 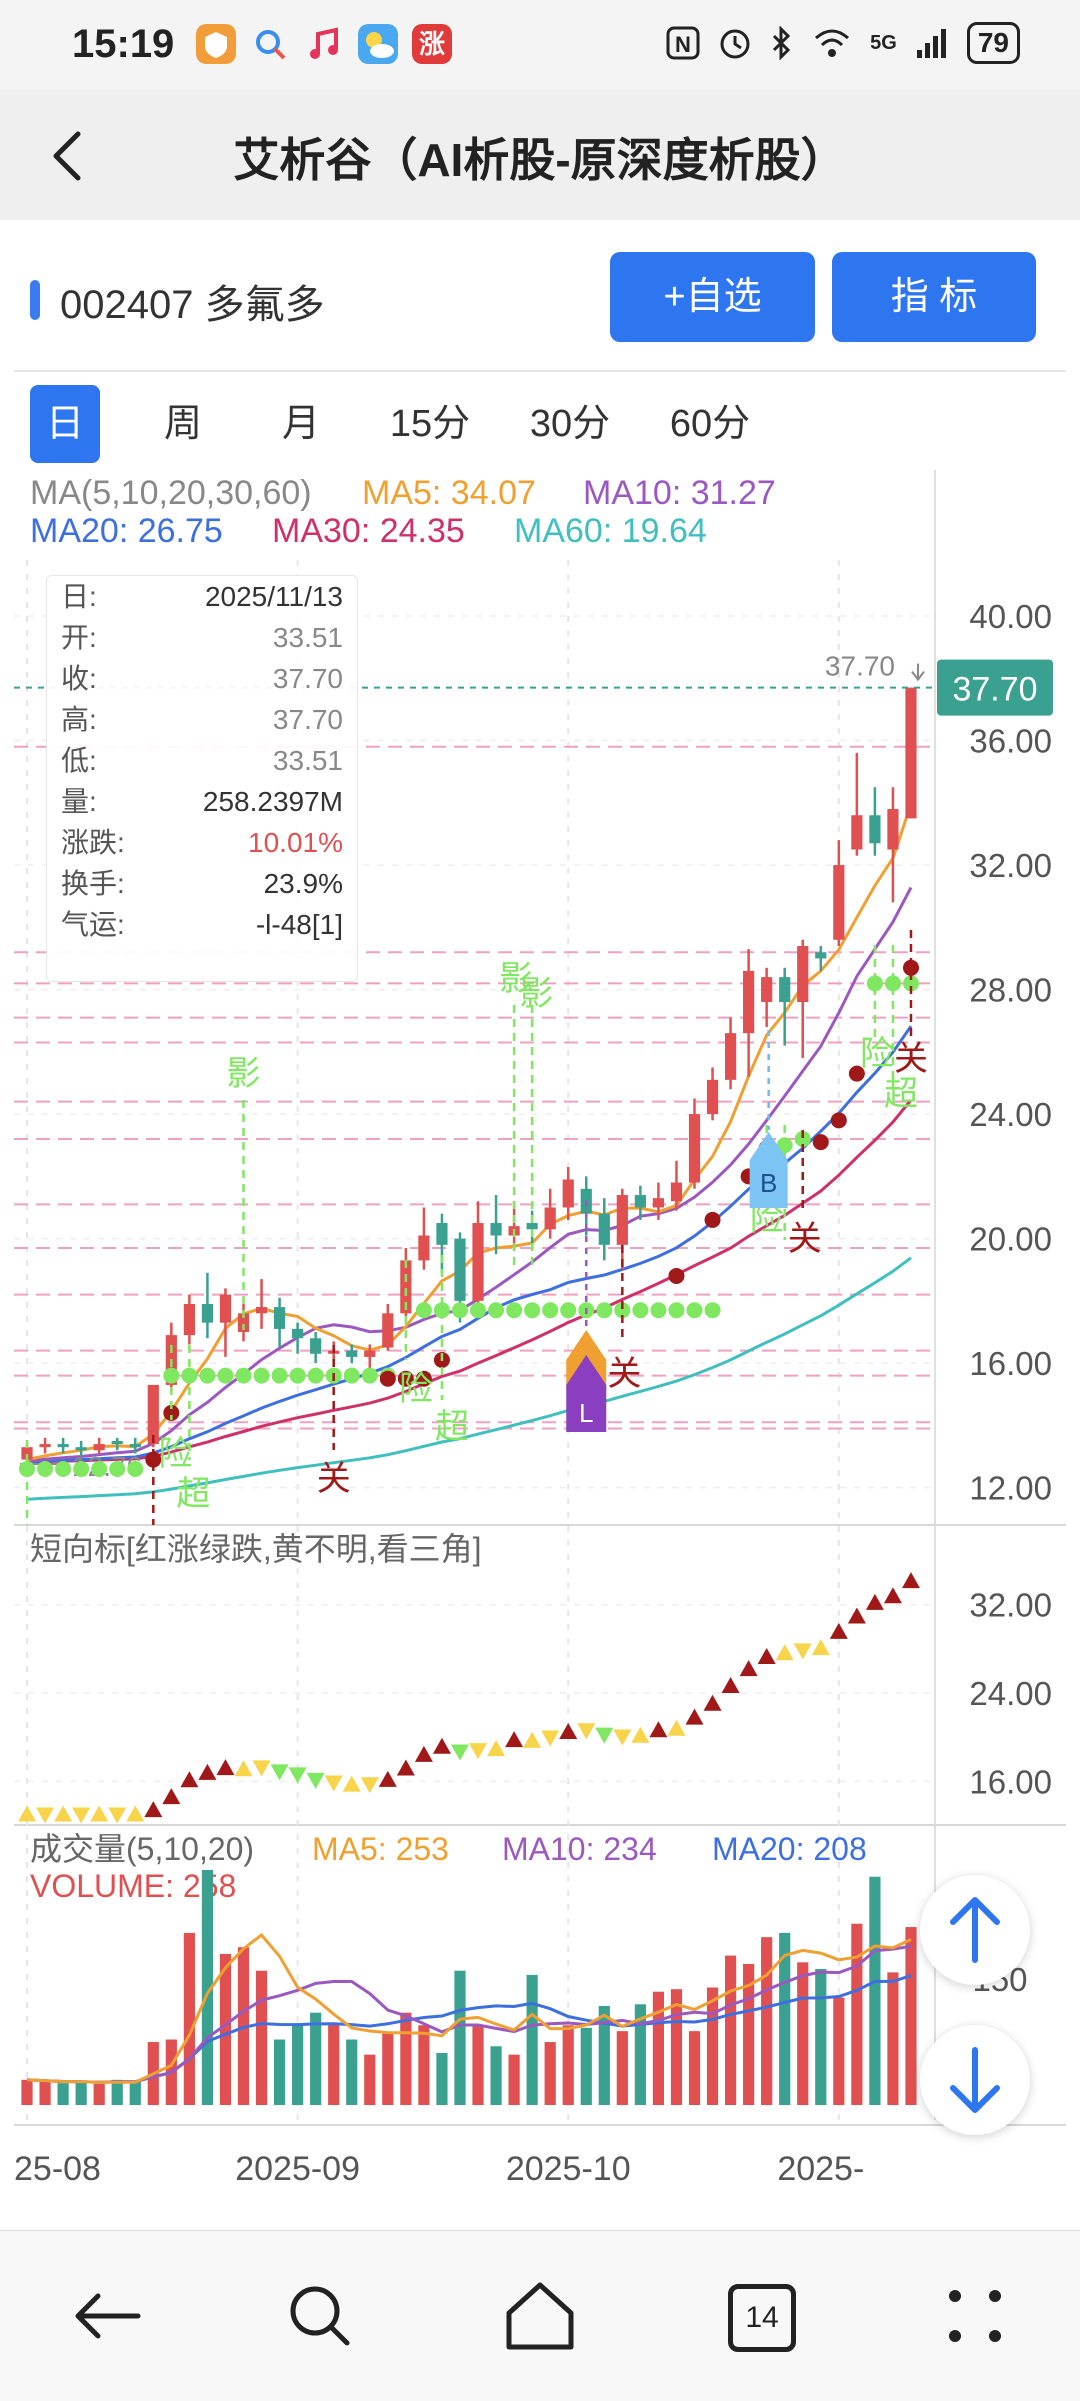 What do you see at coordinates (469, 2008) in the screenshot?
I see `volume-ma5-line` at bounding box center [469, 2008].